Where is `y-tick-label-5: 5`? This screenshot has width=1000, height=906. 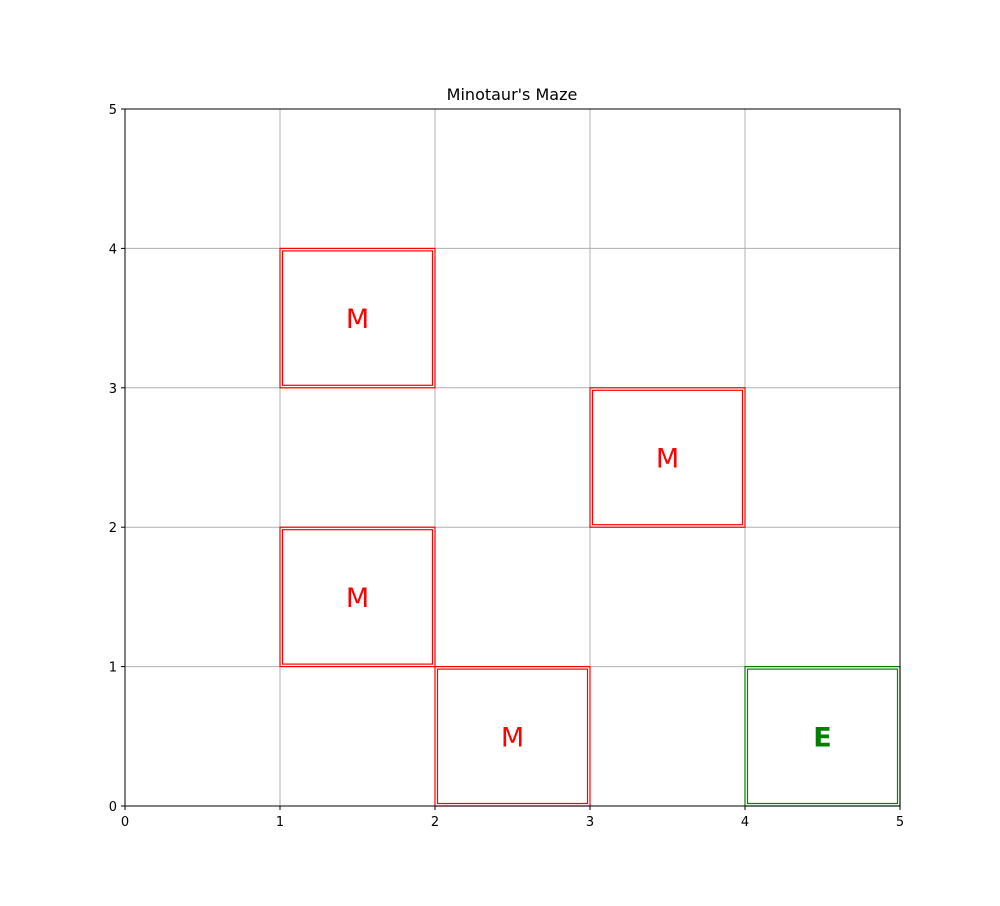
y-tick-label-5: 5 is located at coordinates (113, 110).